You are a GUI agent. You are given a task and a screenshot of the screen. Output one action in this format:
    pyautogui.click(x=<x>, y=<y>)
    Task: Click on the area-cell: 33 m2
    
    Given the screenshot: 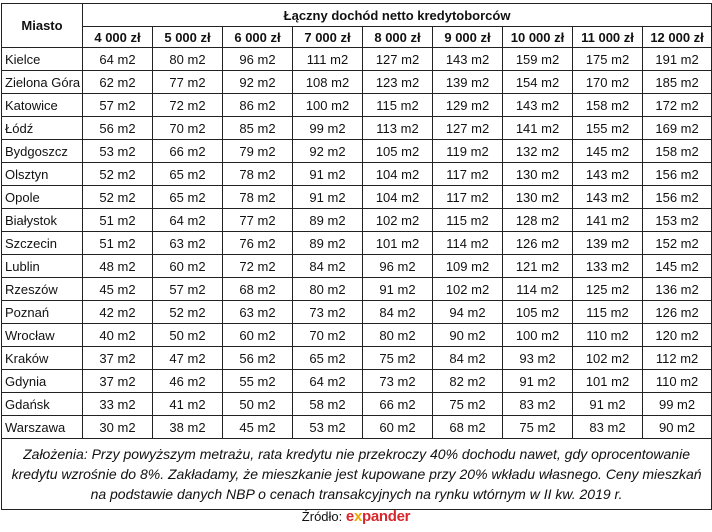 What is the action you would take?
    pyautogui.click(x=117, y=404)
    